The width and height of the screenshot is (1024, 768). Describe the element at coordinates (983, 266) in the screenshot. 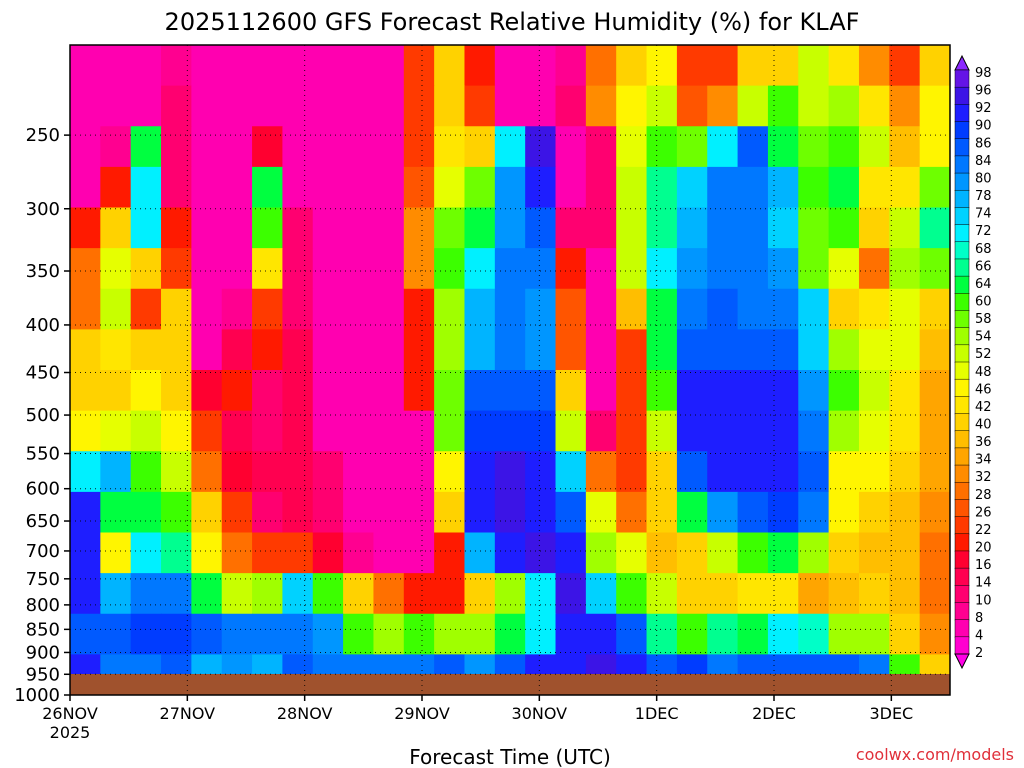

I see `colorbar-label: 66` at that location.